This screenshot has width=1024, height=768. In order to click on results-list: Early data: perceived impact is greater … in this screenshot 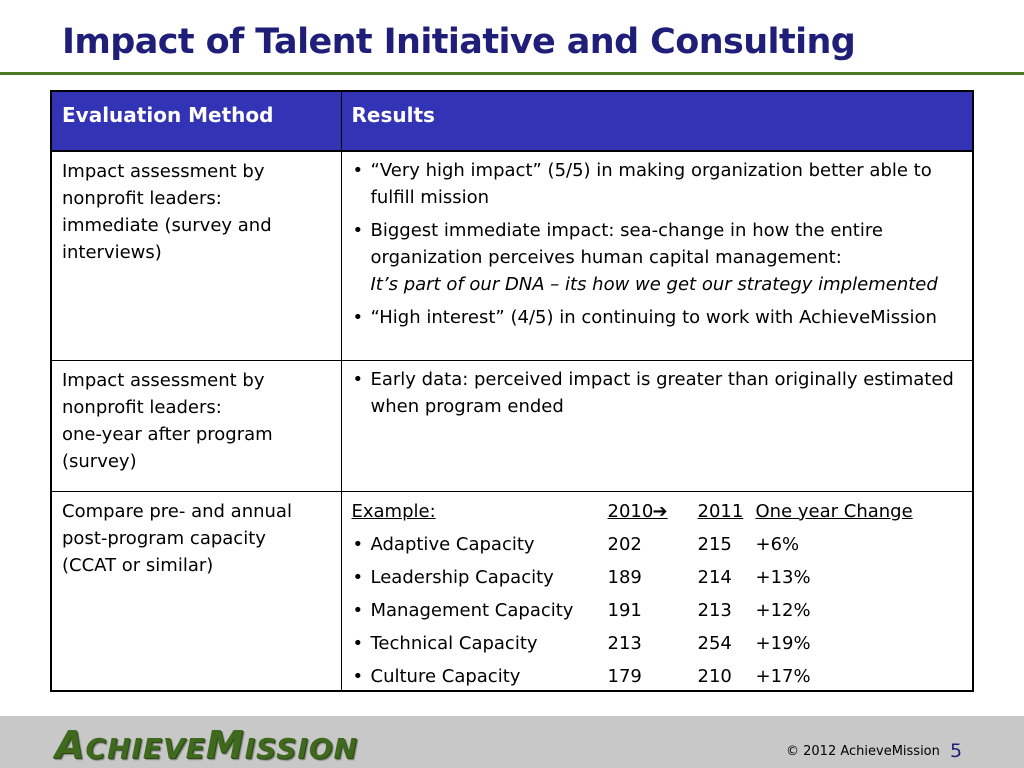, I will do `click(657, 390)`.